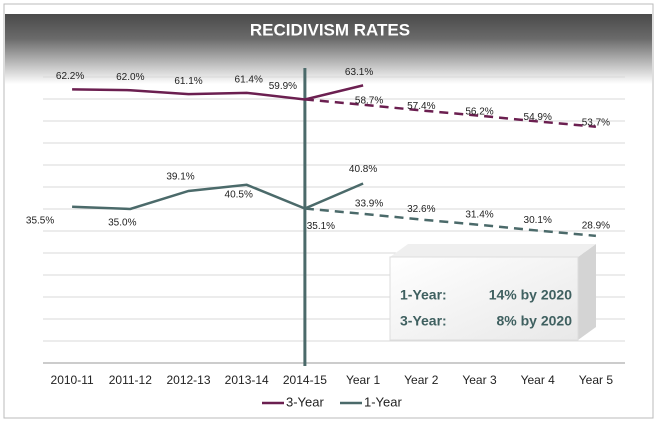  I want to click on data-label: 62.0%, so click(130, 77).